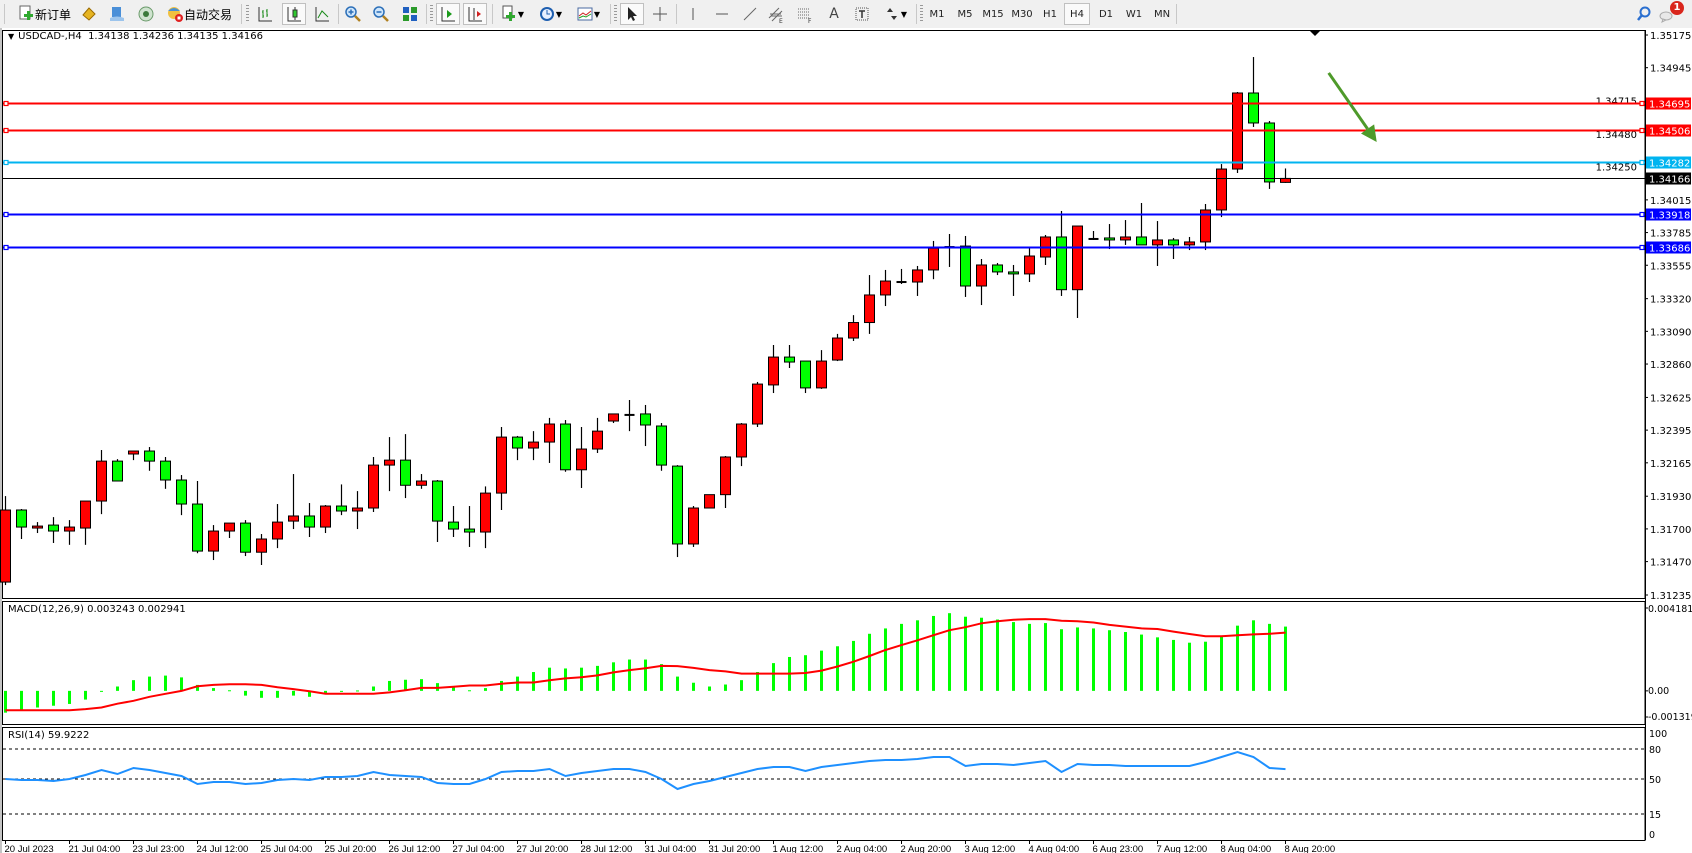  What do you see at coordinates (52, 14) in the screenshot?
I see `new-order-label: 新订单` at bounding box center [52, 14].